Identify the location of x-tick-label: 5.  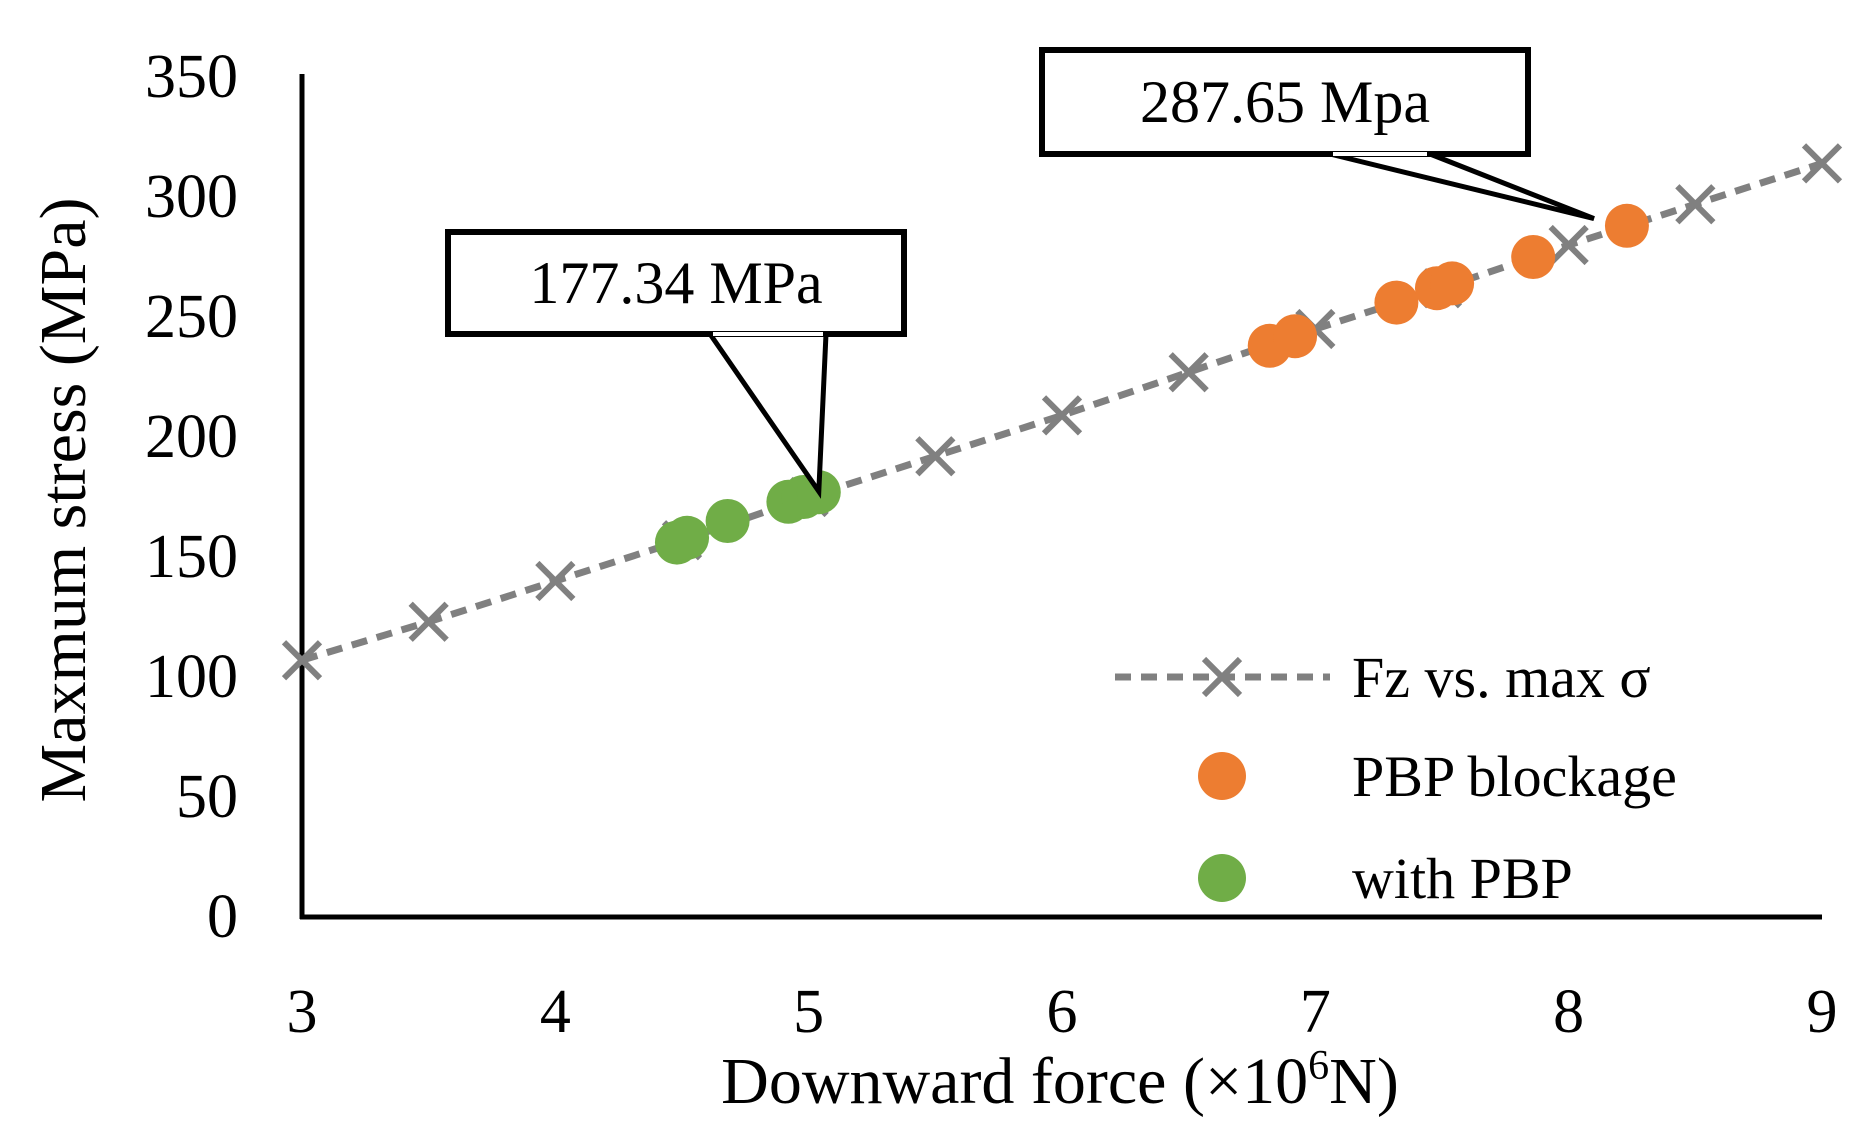
(808, 1012).